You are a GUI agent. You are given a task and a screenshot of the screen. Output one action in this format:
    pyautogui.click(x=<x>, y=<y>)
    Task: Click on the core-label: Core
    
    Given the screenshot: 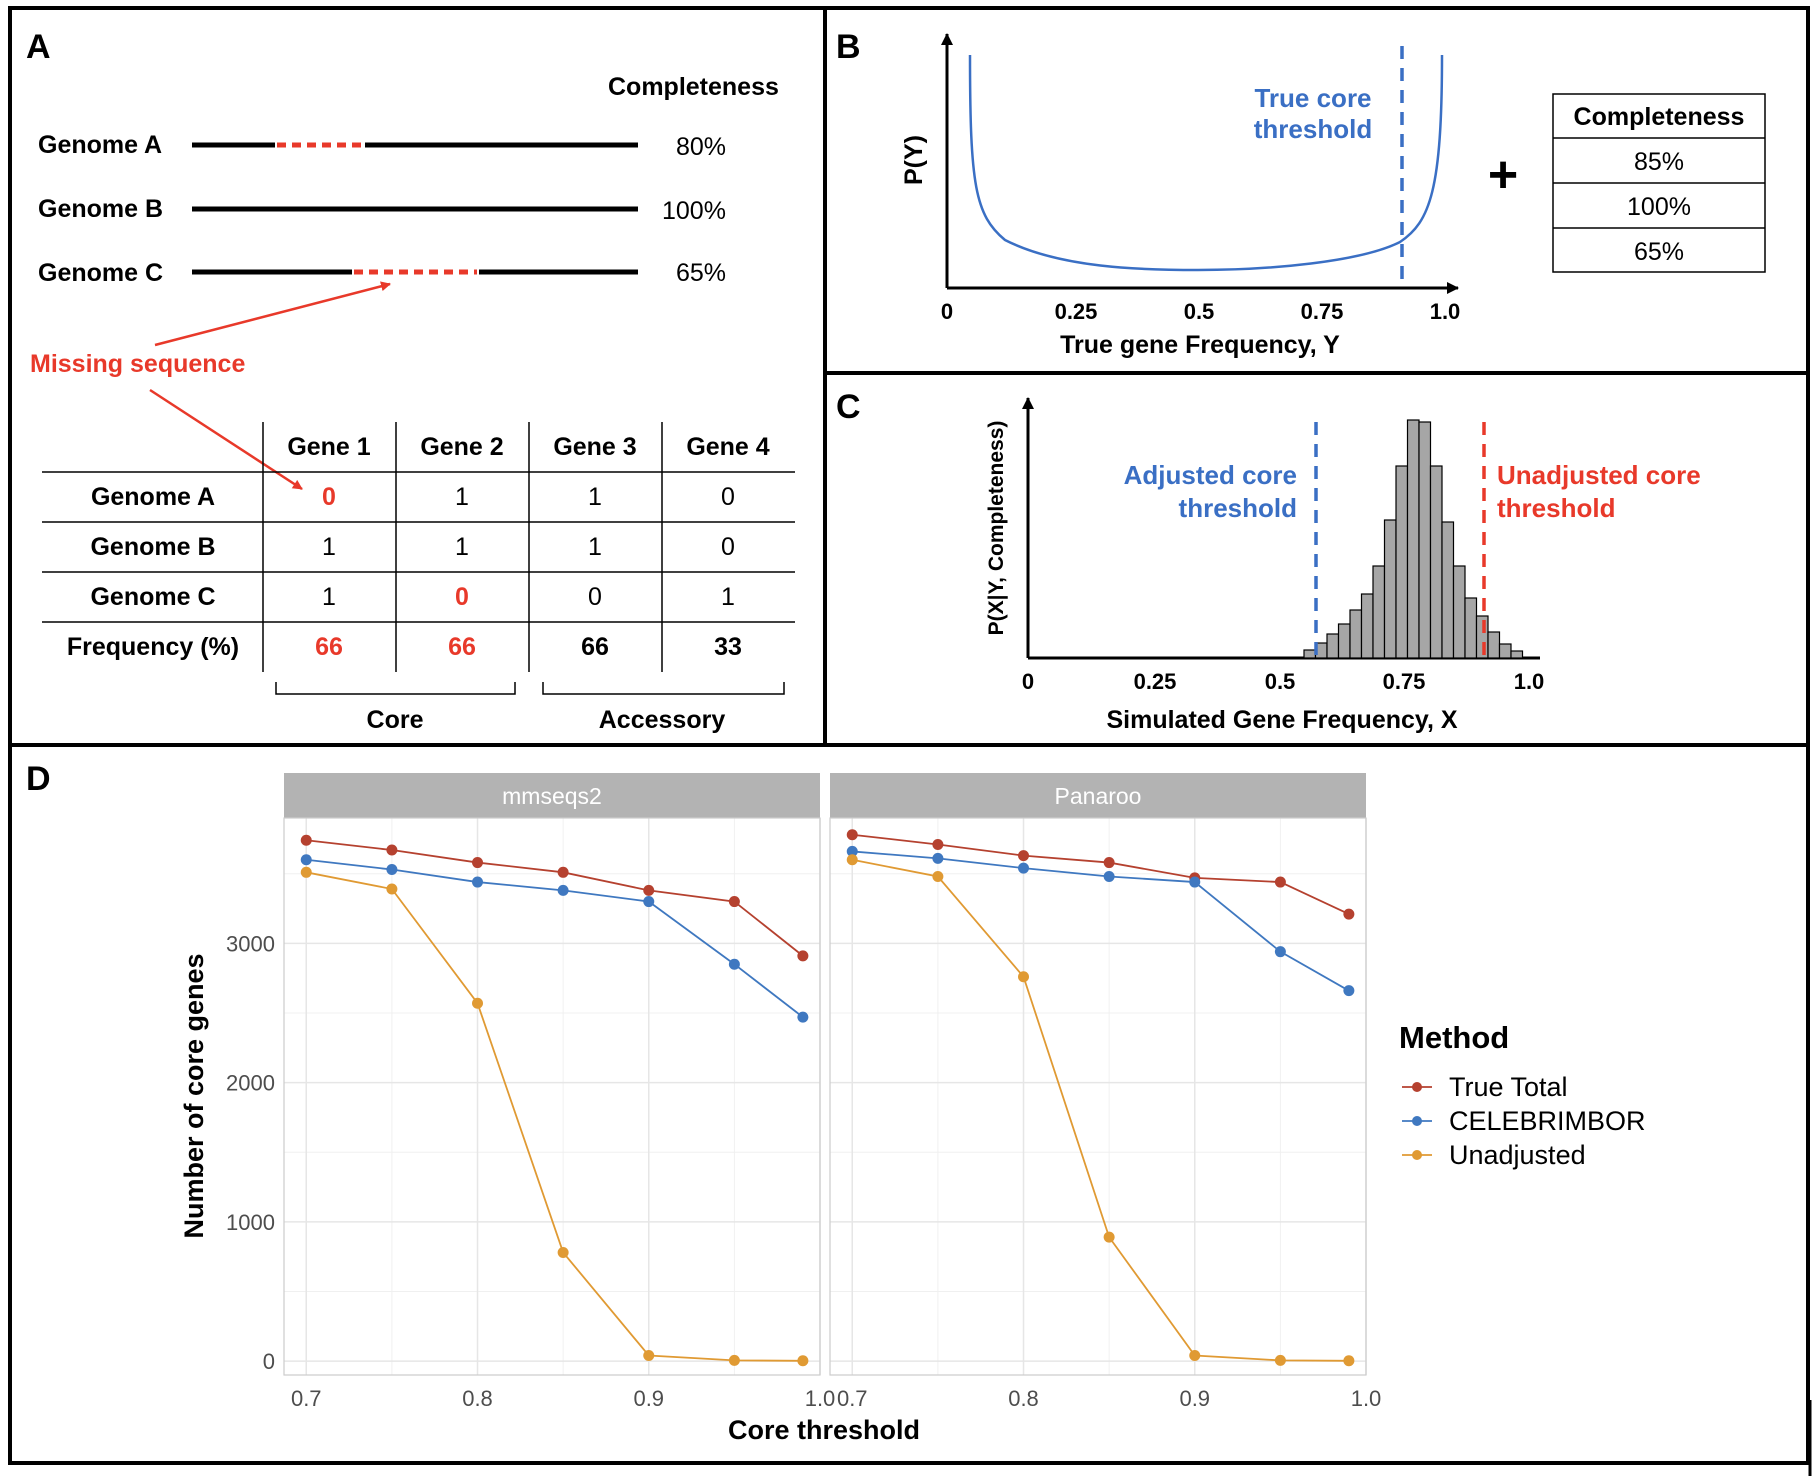 What is the action you would take?
    pyautogui.click(x=395, y=720)
    